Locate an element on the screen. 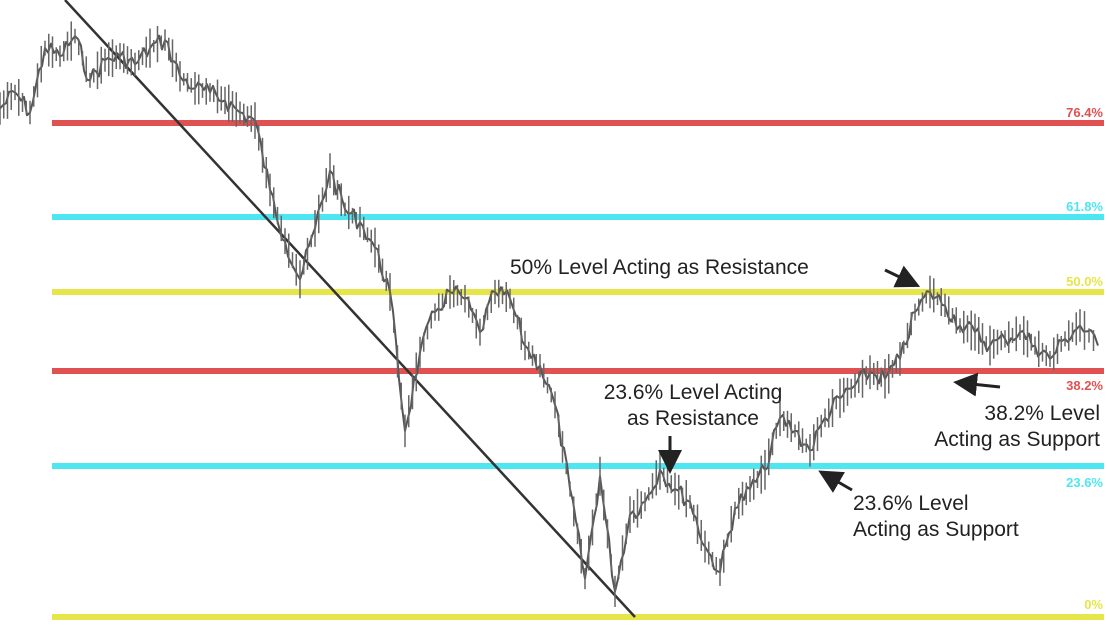 The image size is (1110, 626). annotation-line: 38.2% Level is located at coordinates (1042, 413).